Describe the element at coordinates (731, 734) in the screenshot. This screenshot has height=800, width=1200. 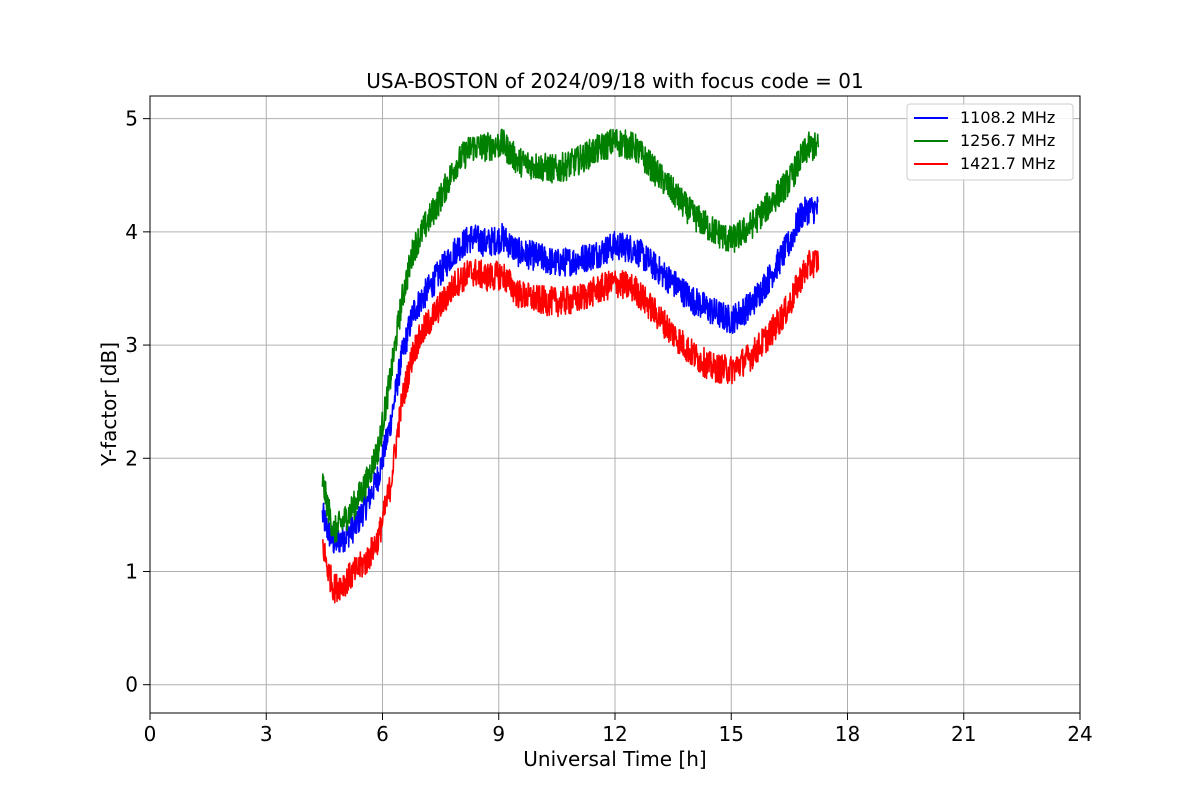
I see `x-tick-label: 15` at that location.